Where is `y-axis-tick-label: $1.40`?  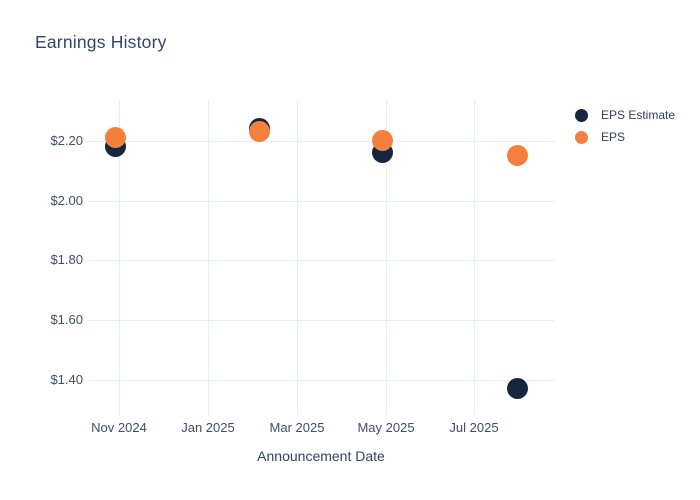 y-axis-tick-label: $1.40 is located at coordinates (66, 380).